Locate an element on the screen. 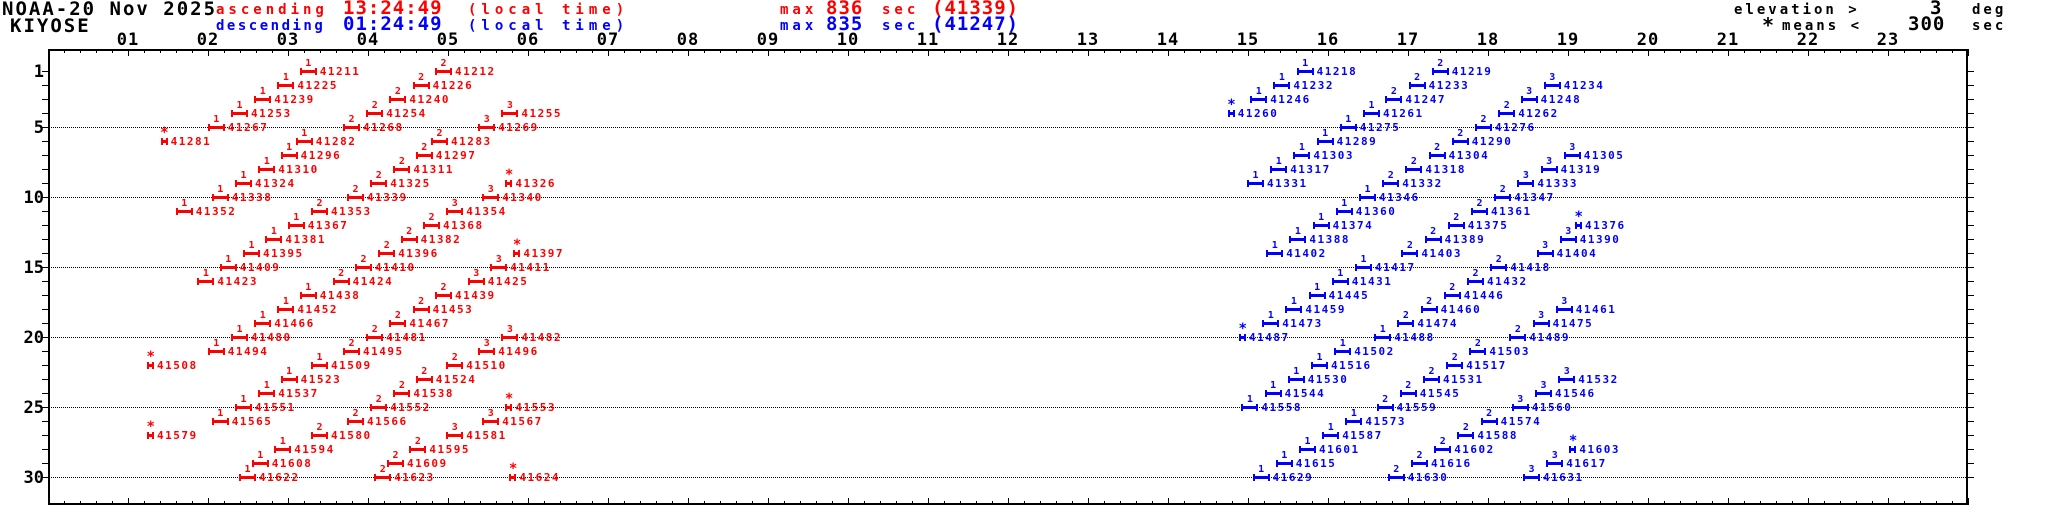 Image resolution: width=2048 pixels, height=512 pixels. orbit-number: 41487 is located at coordinates (1269, 337).